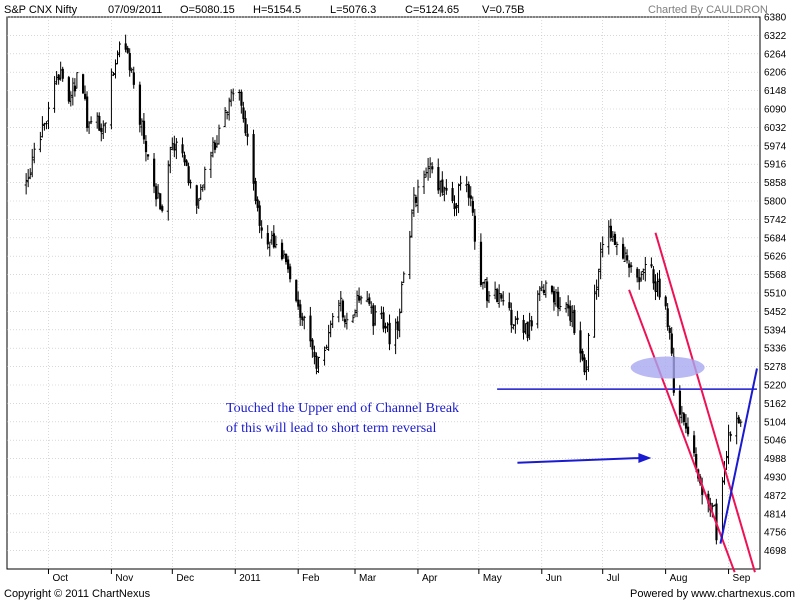 The width and height of the screenshot is (800, 600). Describe the element at coordinates (775, 294) in the screenshot. I see `y-tick-label: 5510` at that location.